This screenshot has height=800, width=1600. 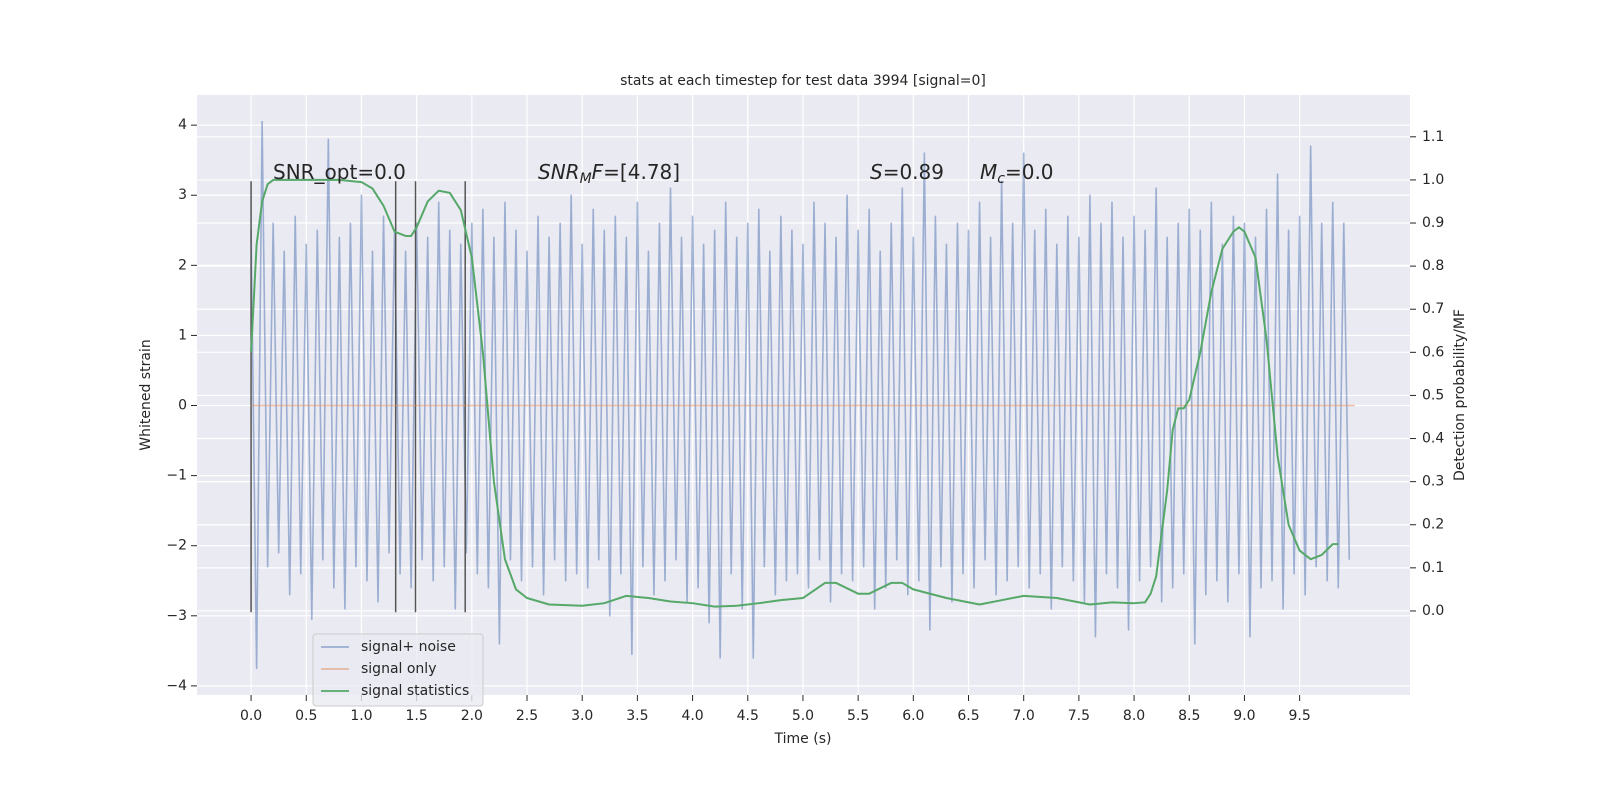 What do you see at coordinates (176, 546) in the screenshot?
I see `y-tick-label: −2` at bounding box center [176, 546].